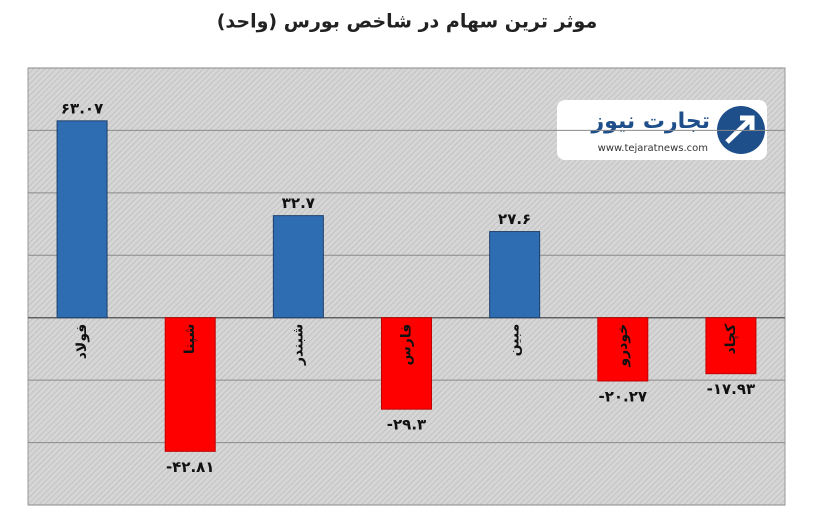  Describe the element at coordinates (407, 345) in the screenshot. I see `x-tick-label: فارس` at that location.